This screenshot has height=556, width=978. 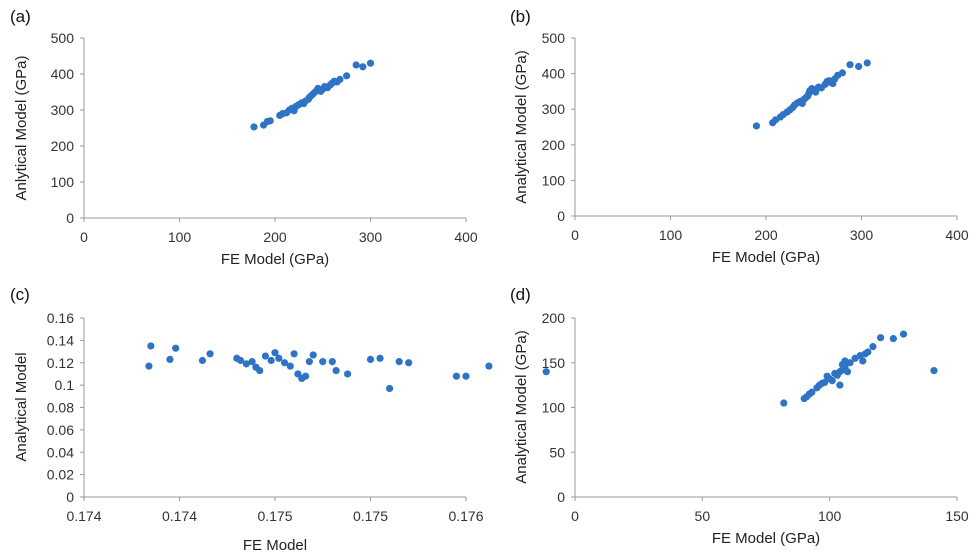 What do you see at coordinates (466, 237) in the screenshot?
I see `x-tick-label: 400` at bounding box center [466, 237].